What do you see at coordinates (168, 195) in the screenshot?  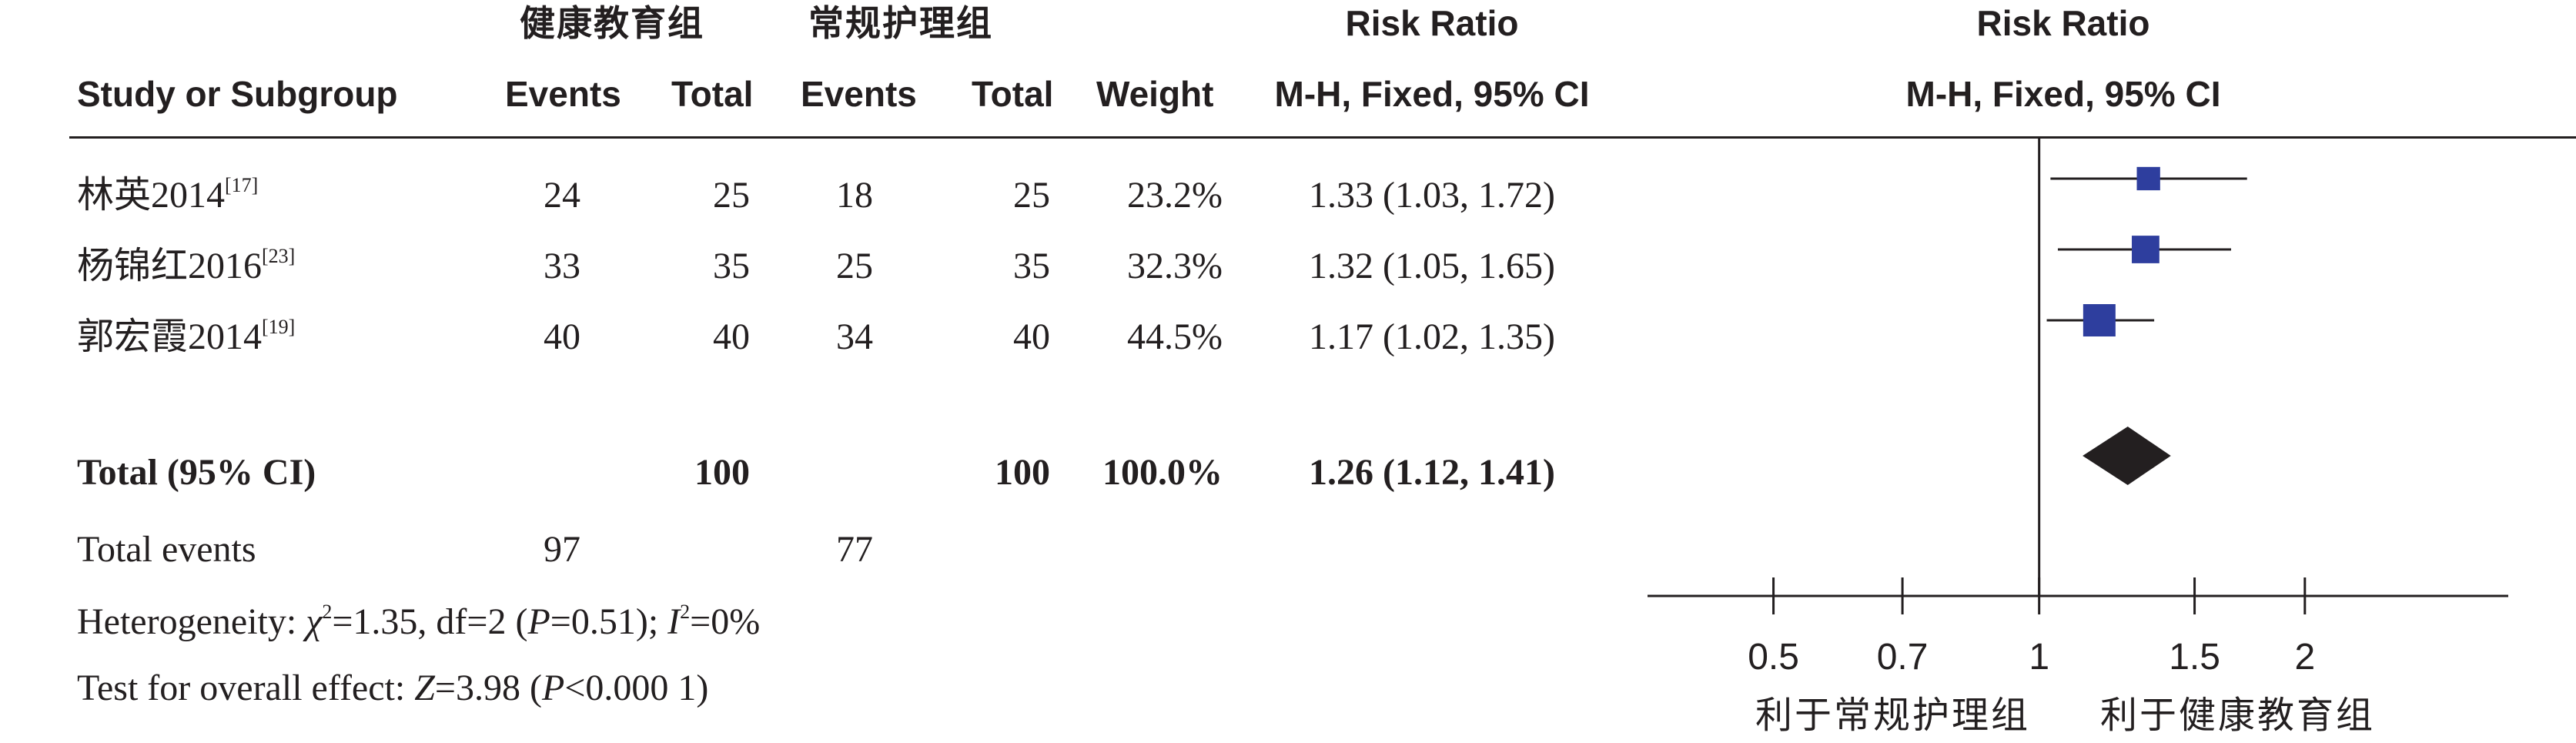 I see `study-name: 林英2014[17]` at bounding box center [168, 195].